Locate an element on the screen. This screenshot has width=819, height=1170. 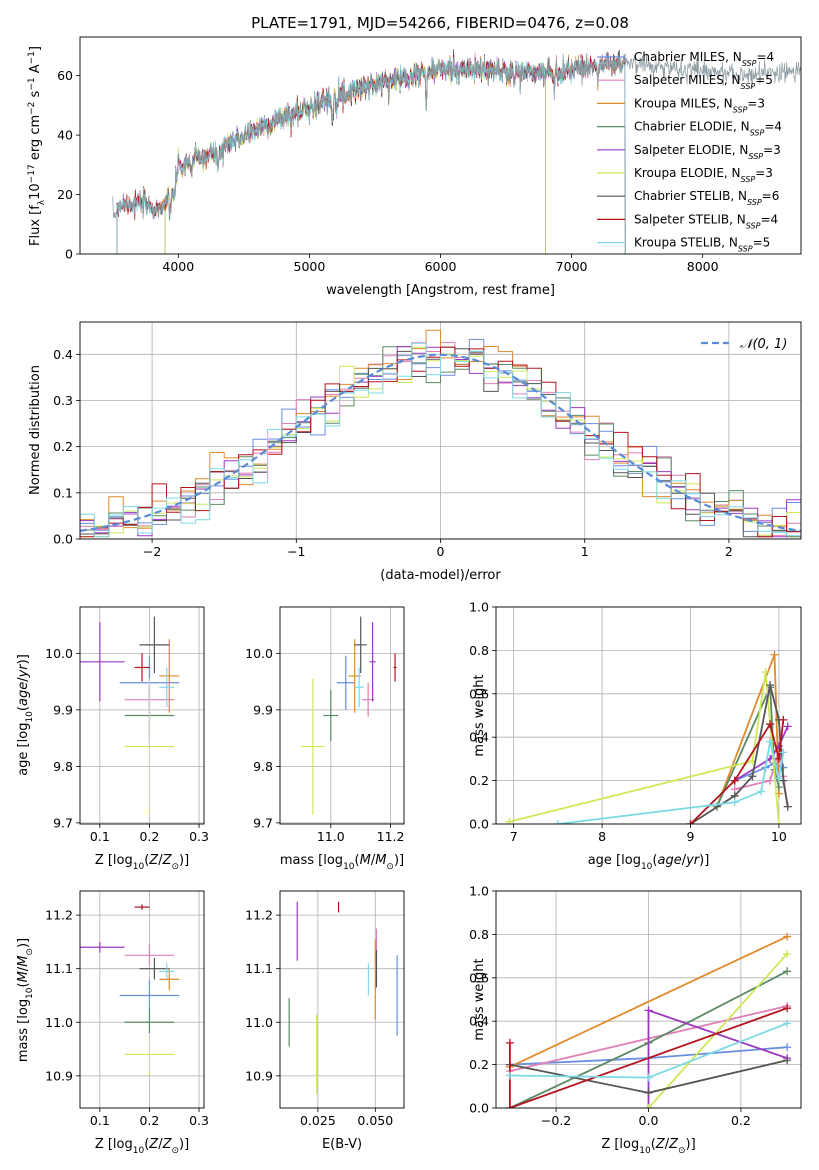
weight_vs_age-lines is located at coordinates (648, 737).